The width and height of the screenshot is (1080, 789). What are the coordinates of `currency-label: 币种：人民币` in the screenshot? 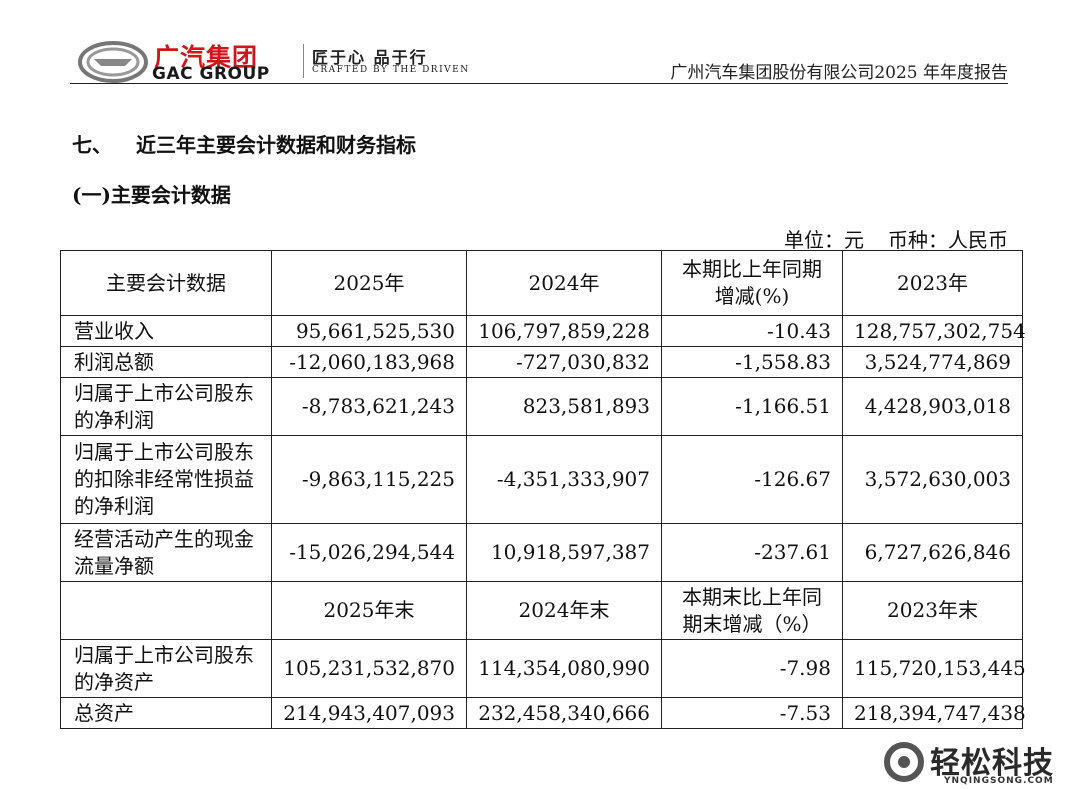 It's located at (948, 240).